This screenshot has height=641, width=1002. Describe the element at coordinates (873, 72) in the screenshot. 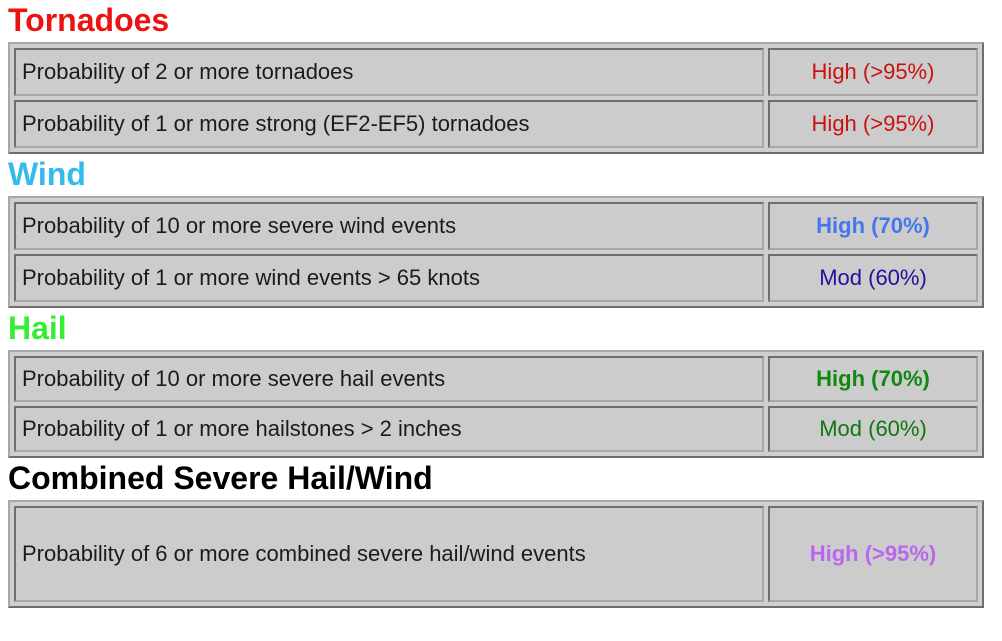

I see `tornado-probability-value: High (>95%)` at that location.